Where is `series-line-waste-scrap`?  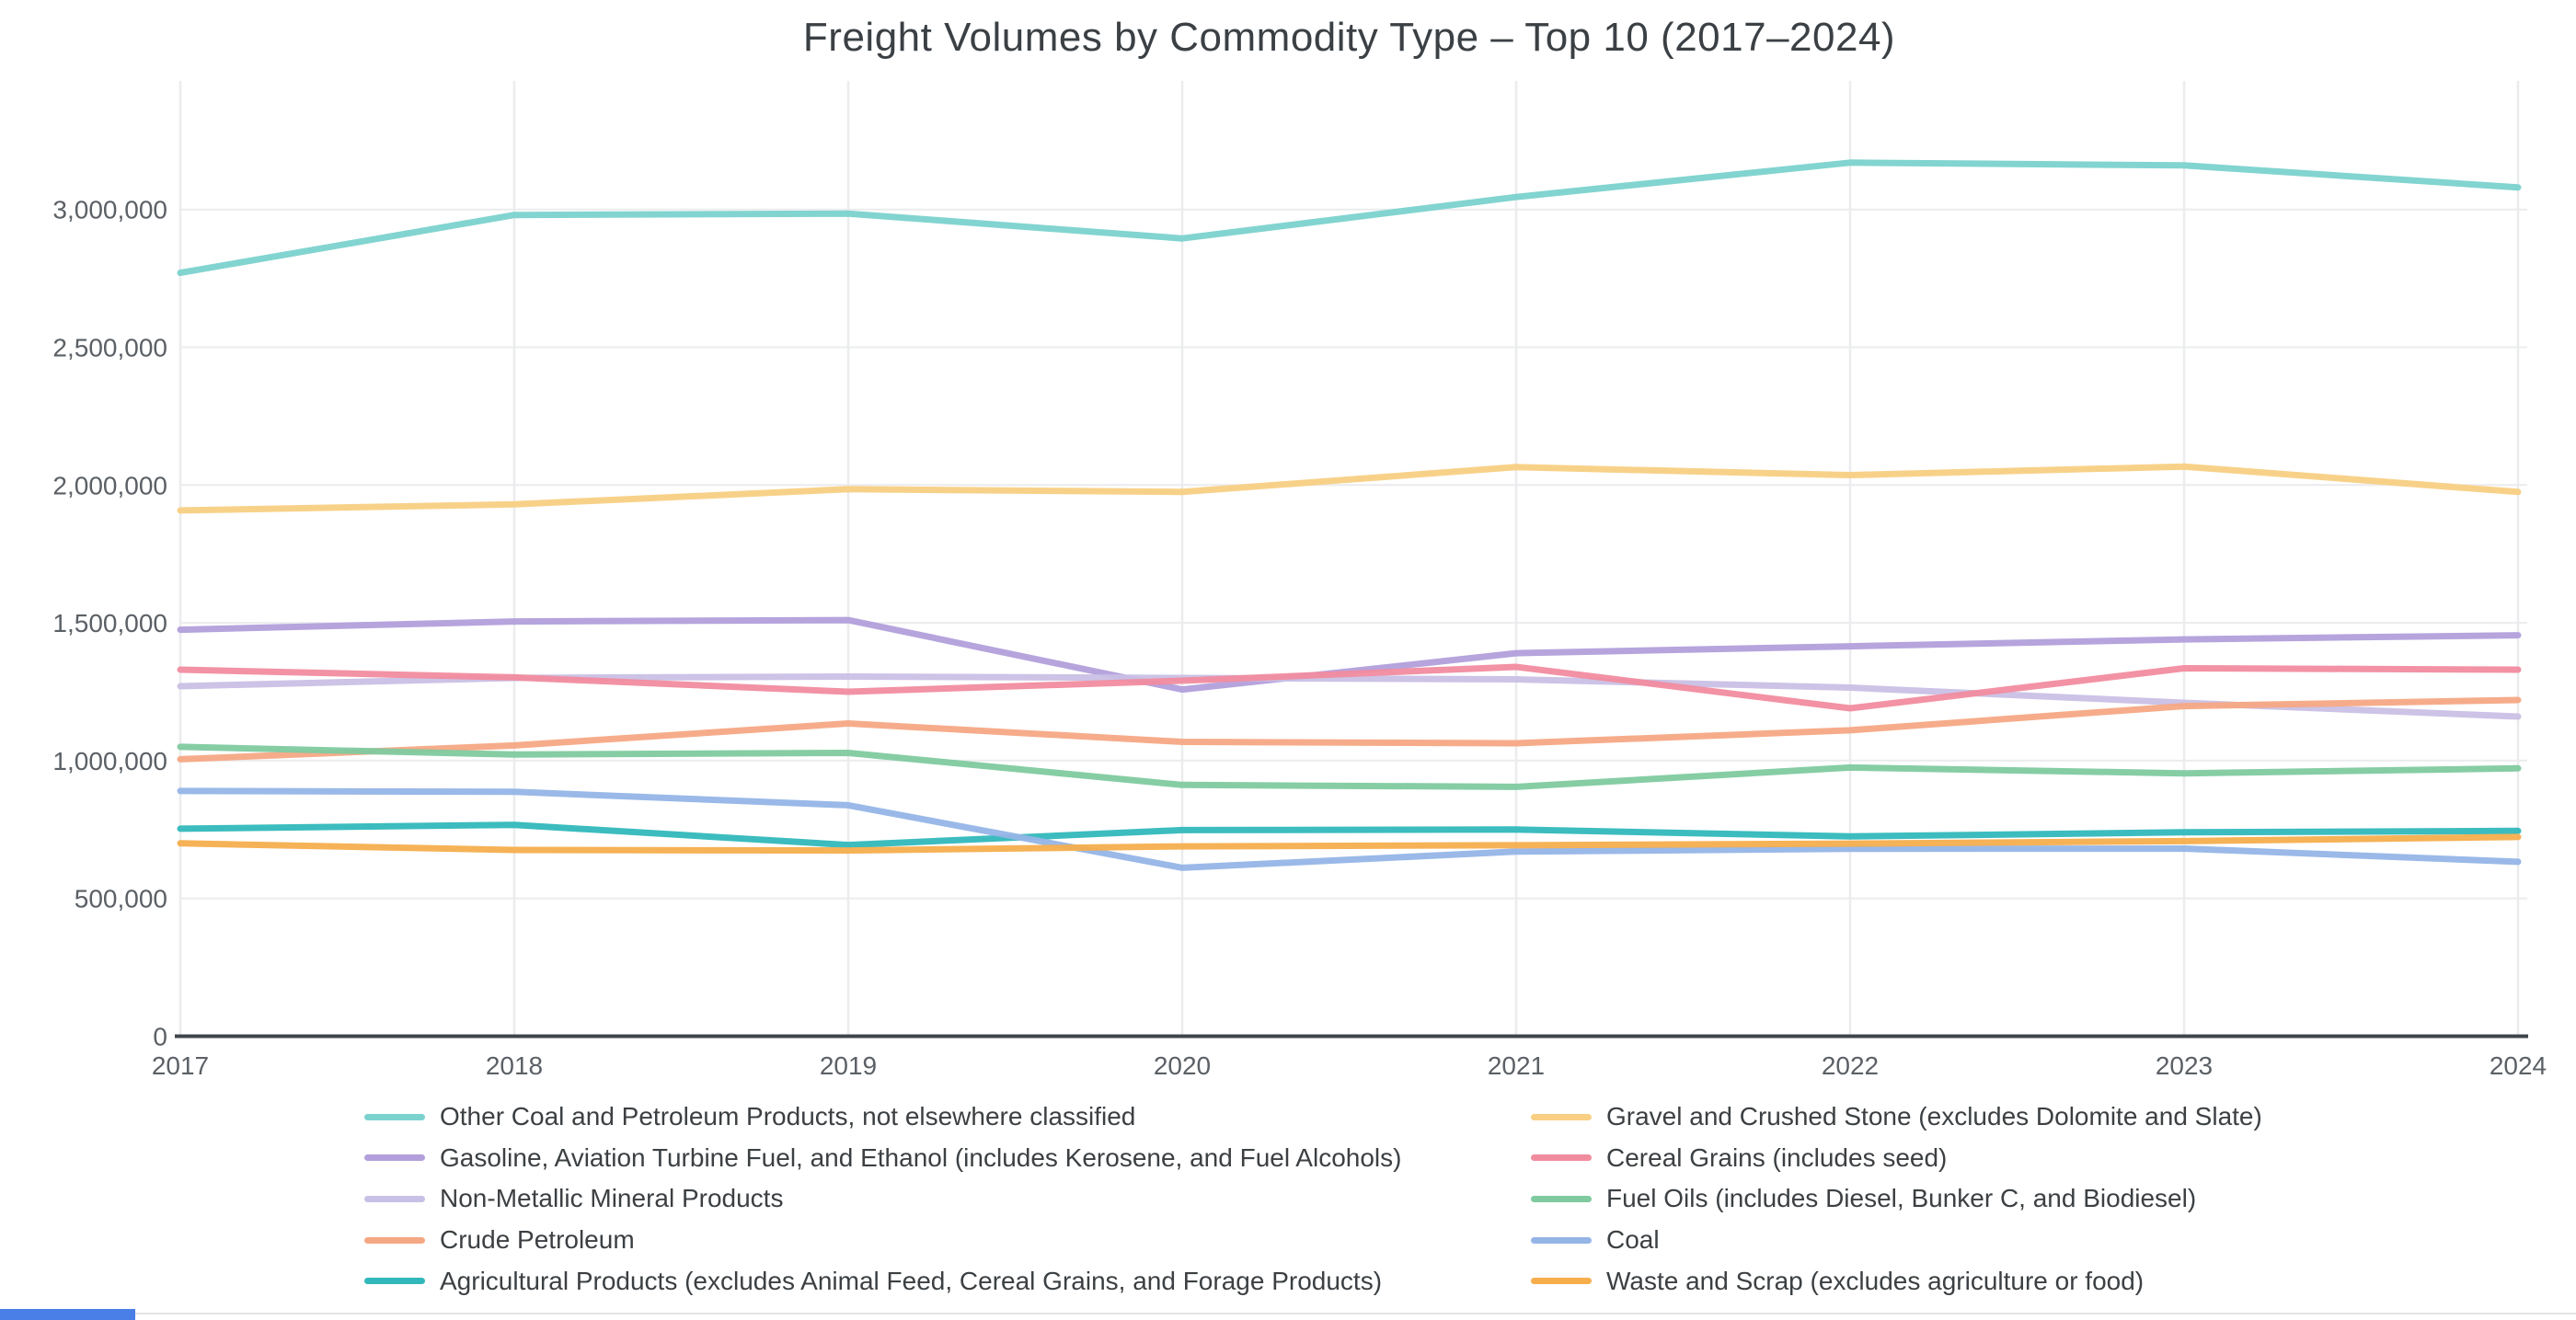 series-line-waste-scrap is located at coordinates (1349, 844).